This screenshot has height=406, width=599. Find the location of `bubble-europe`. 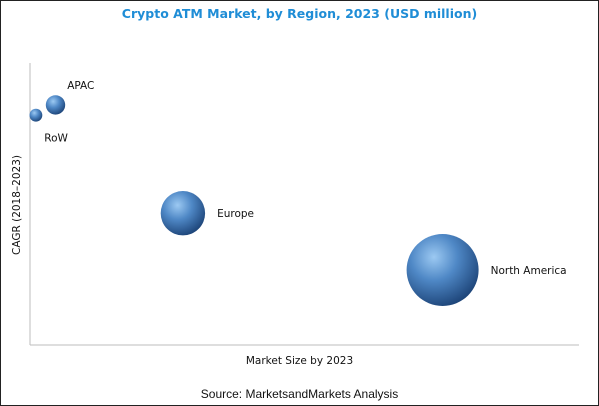

bubble-europe is located at coordinates (183, 213).